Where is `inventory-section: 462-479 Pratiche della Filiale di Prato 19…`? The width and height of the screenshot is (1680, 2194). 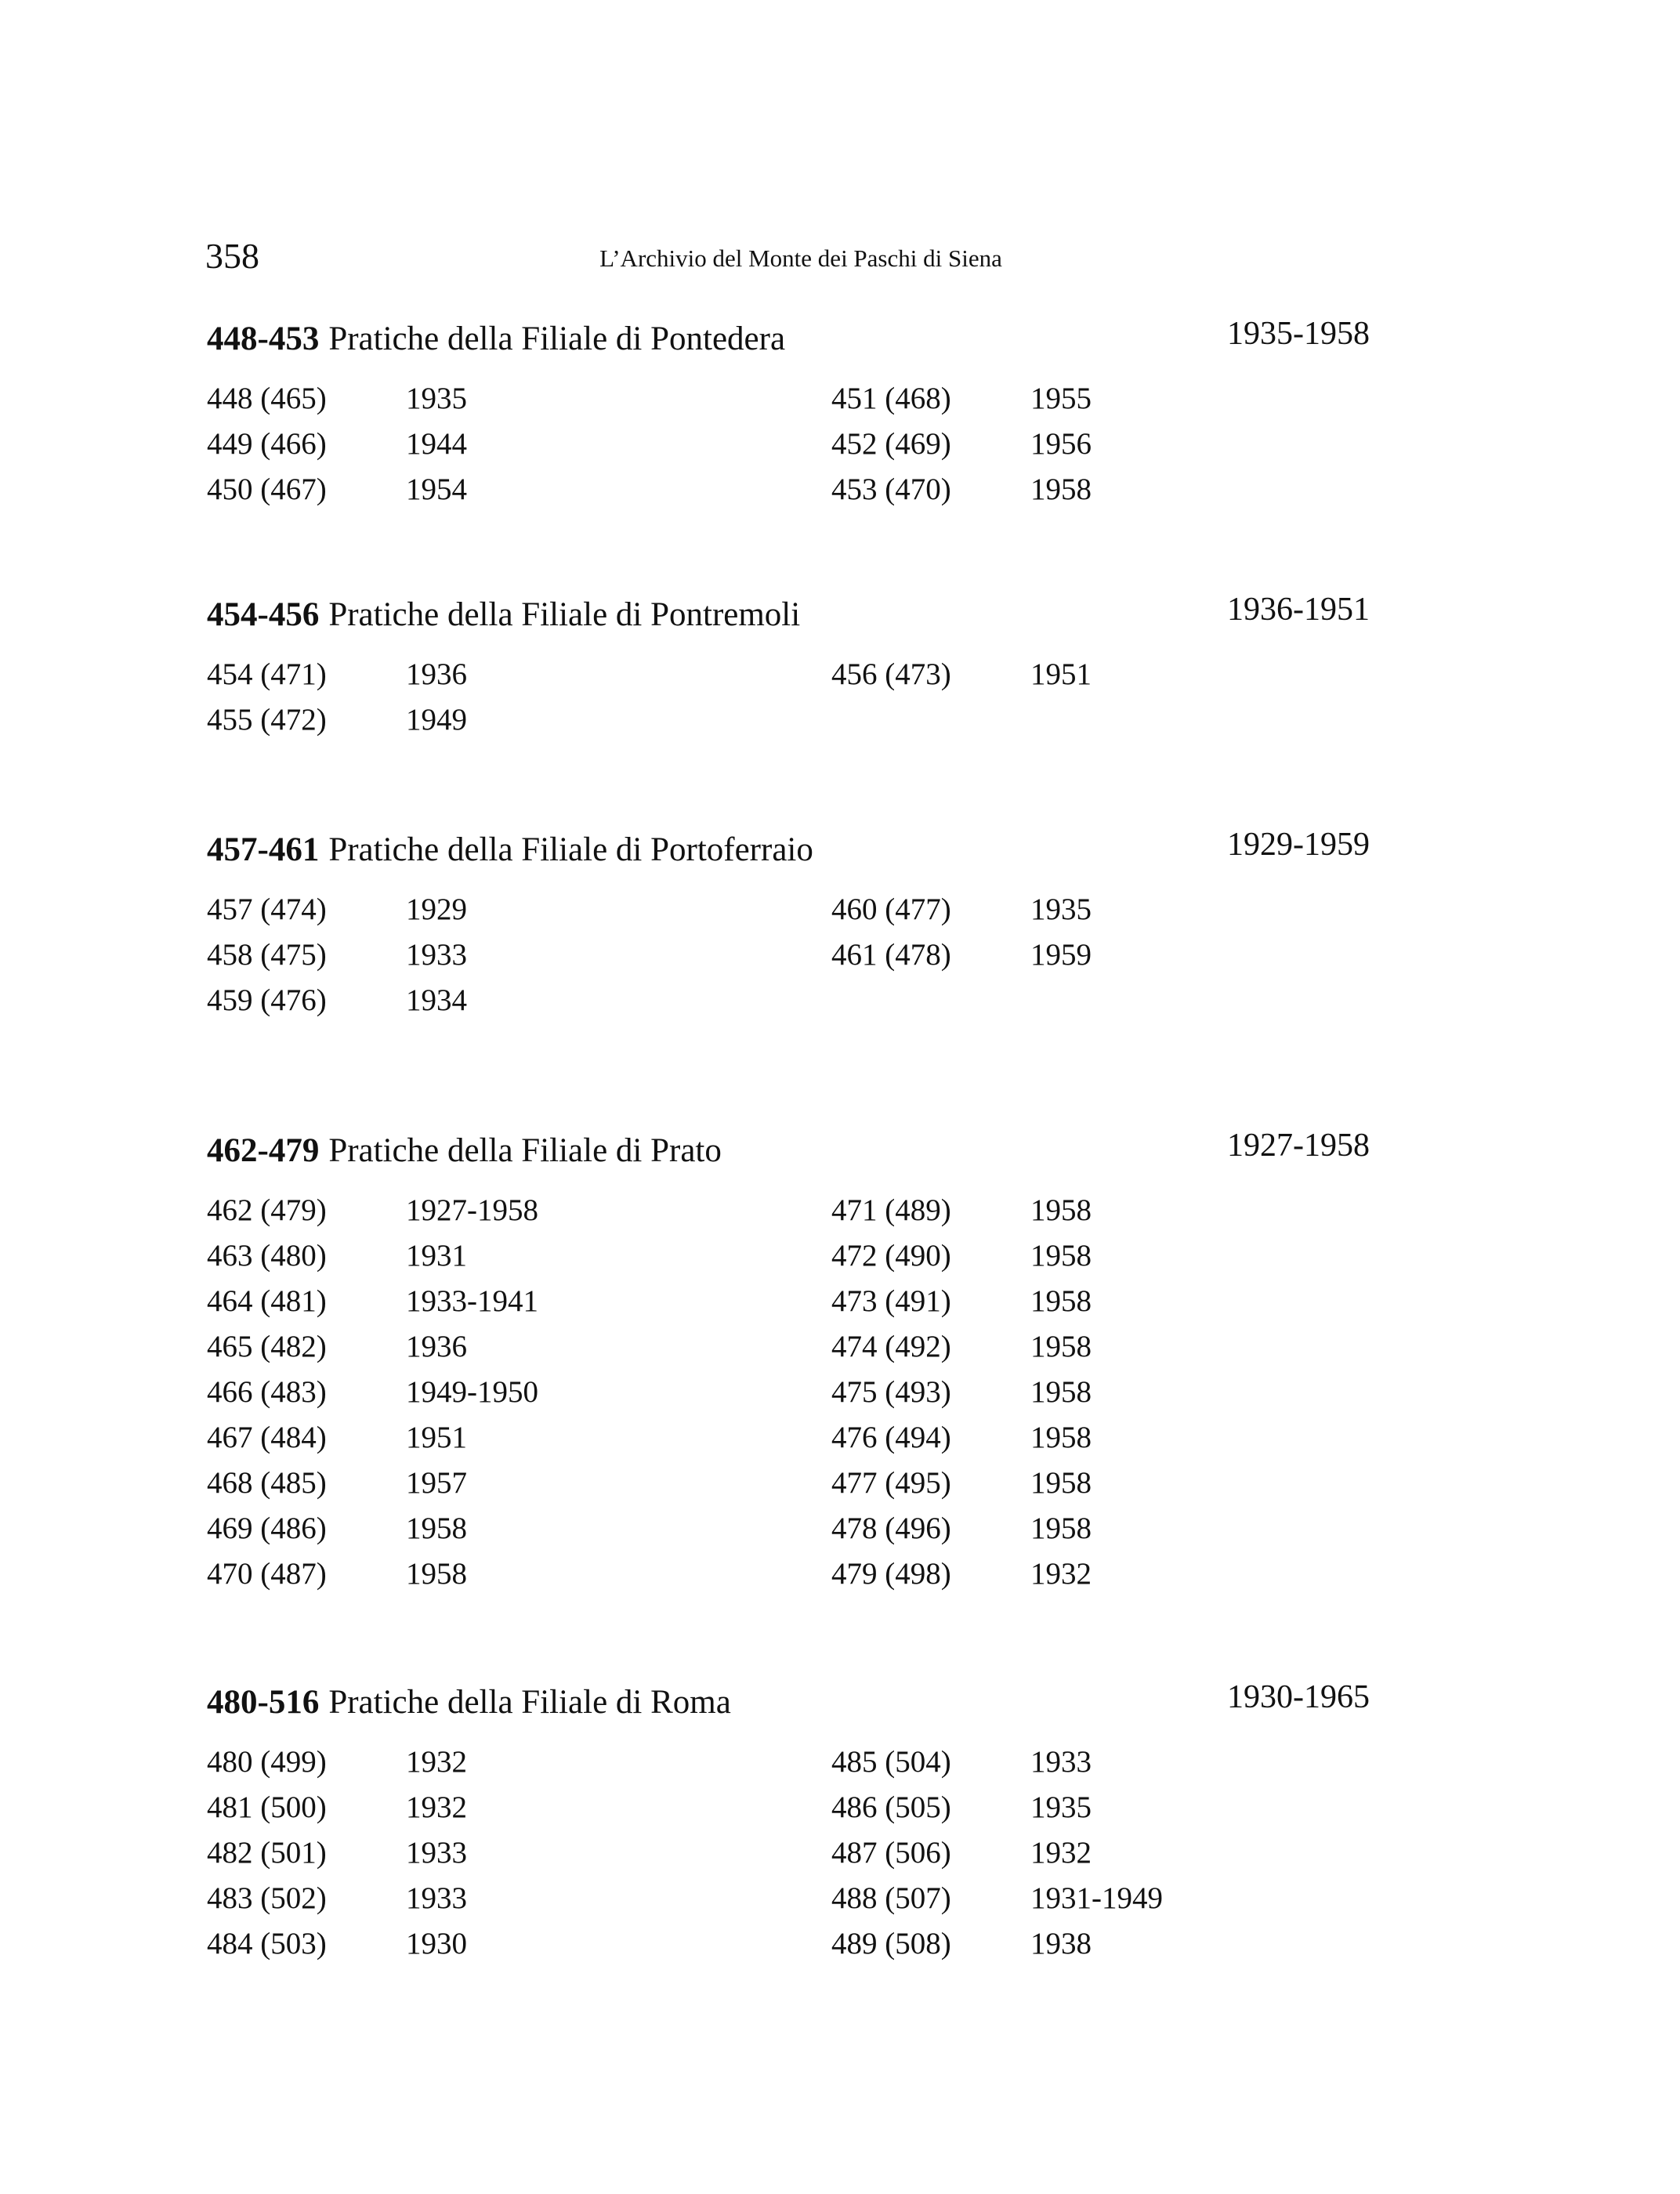 inventory-section: 462-479 Pratiche della Filiale di Prato 19… is located at coordinates (788, 1359).